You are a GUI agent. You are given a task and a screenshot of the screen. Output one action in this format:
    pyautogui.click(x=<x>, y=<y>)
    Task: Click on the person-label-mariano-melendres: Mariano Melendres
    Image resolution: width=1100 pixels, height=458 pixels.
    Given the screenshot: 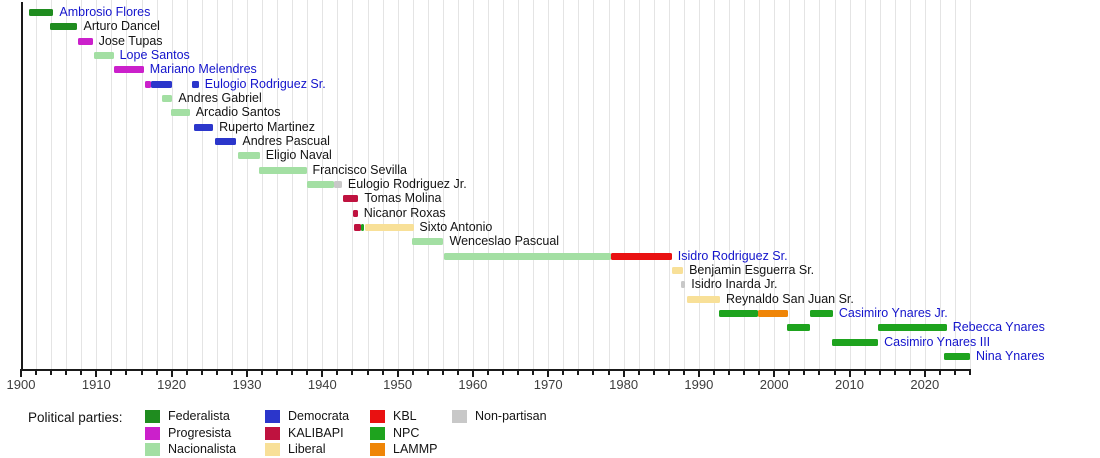 What is the action you would take?
    pyautogui.click(x=203, y=69)
    